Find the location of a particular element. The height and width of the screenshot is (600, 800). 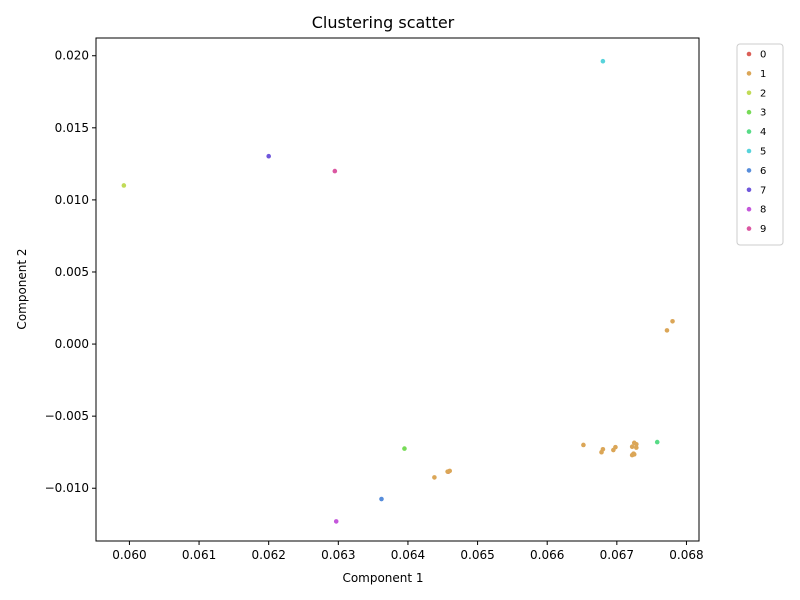

legend-label: 4 is located at coordinates (763, 132).